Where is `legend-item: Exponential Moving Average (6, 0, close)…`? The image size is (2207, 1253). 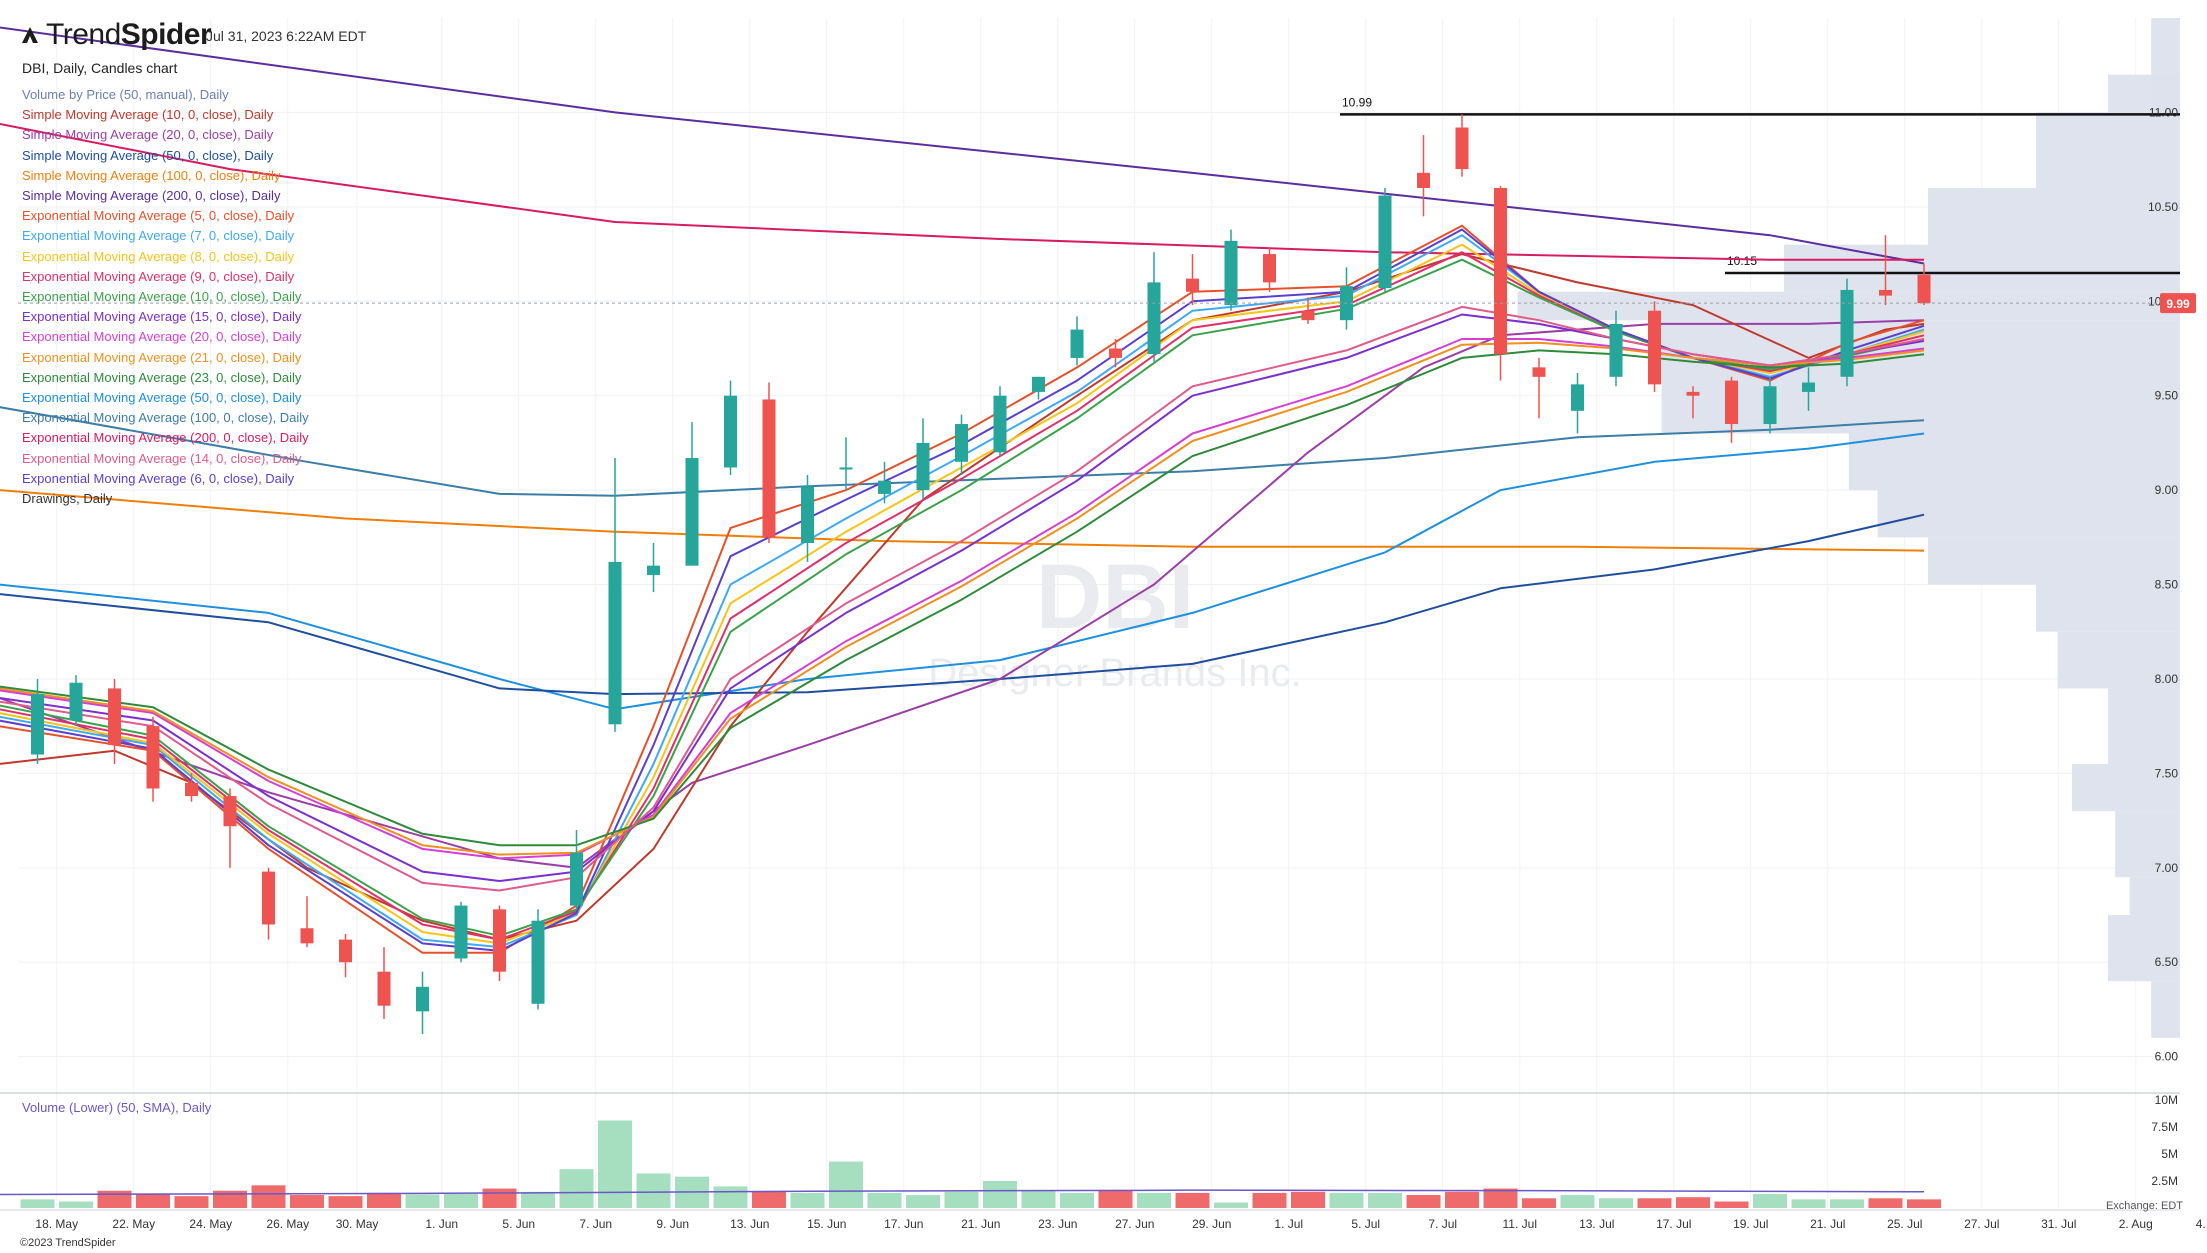
legend-item: Exponential Moving Average (6, 0, close)… is located at coordinates (158, 478).